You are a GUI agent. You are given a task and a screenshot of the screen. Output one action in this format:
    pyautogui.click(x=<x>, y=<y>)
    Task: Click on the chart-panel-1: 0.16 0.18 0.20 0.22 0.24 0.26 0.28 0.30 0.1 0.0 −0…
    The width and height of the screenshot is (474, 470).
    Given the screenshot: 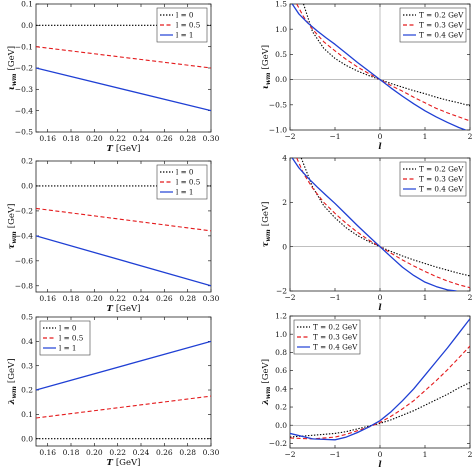 What is the action you would take?
    pyautogui.click(x=113, y=77)
    